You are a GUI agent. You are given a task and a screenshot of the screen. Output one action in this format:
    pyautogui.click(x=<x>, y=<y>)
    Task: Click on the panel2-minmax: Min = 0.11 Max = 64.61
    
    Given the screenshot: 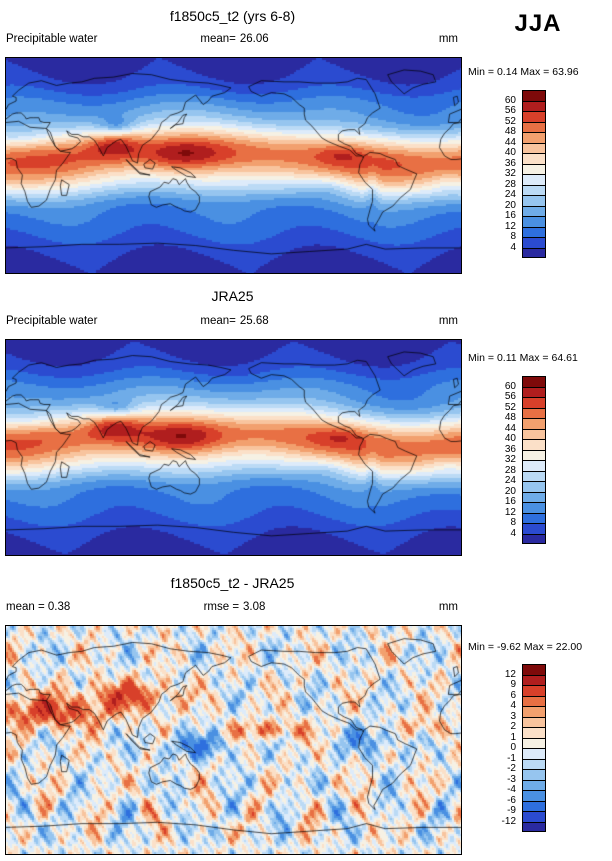 What is the action you would take?
    pyautogui.click(x=539, y=358)
    